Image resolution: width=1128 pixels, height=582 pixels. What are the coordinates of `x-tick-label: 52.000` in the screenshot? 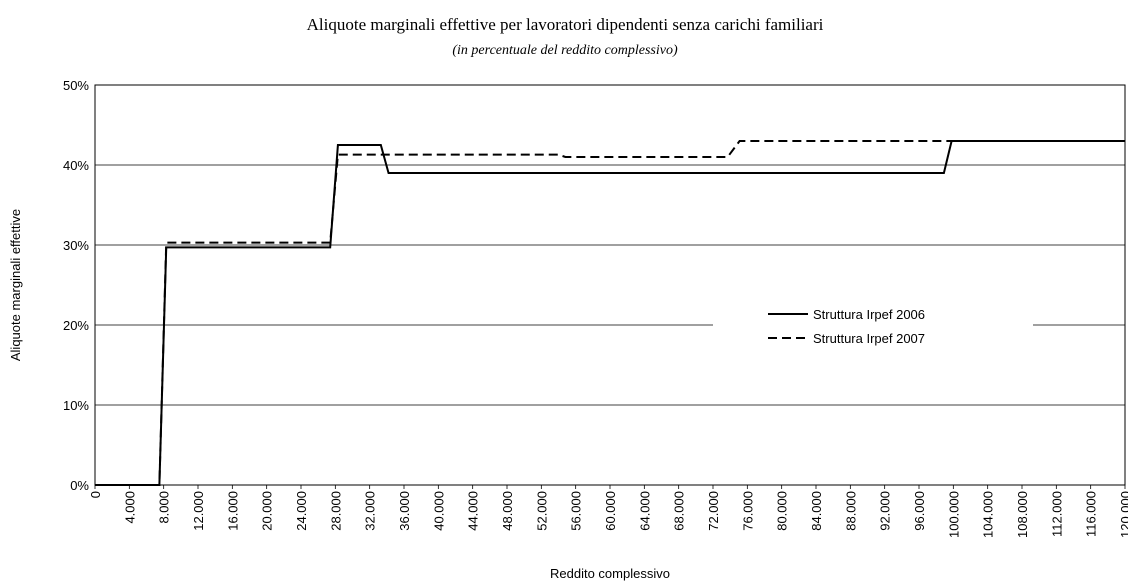 It's located at (541, 511).